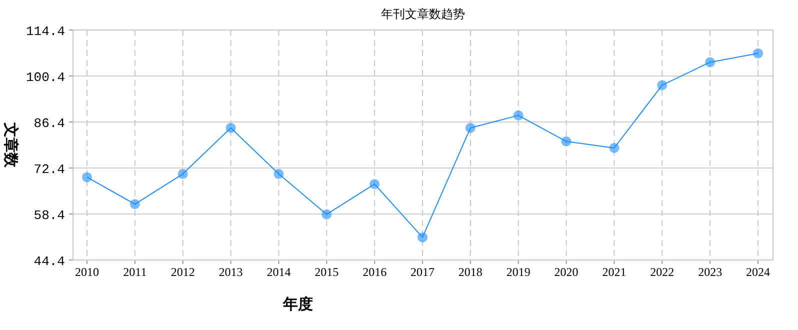 Image resolution: width=798 pixels, height=330 pixels. What do you see at coordinates (135, 272) in the screenshot?
I see `x-tick-label: 2011` at bounding box center [135, 272].